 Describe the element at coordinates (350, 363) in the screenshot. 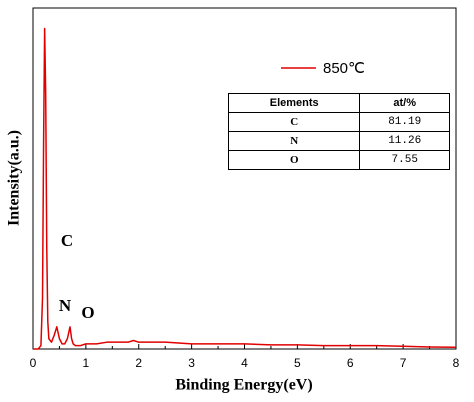

I see `x-tick-label: 6` at that location.